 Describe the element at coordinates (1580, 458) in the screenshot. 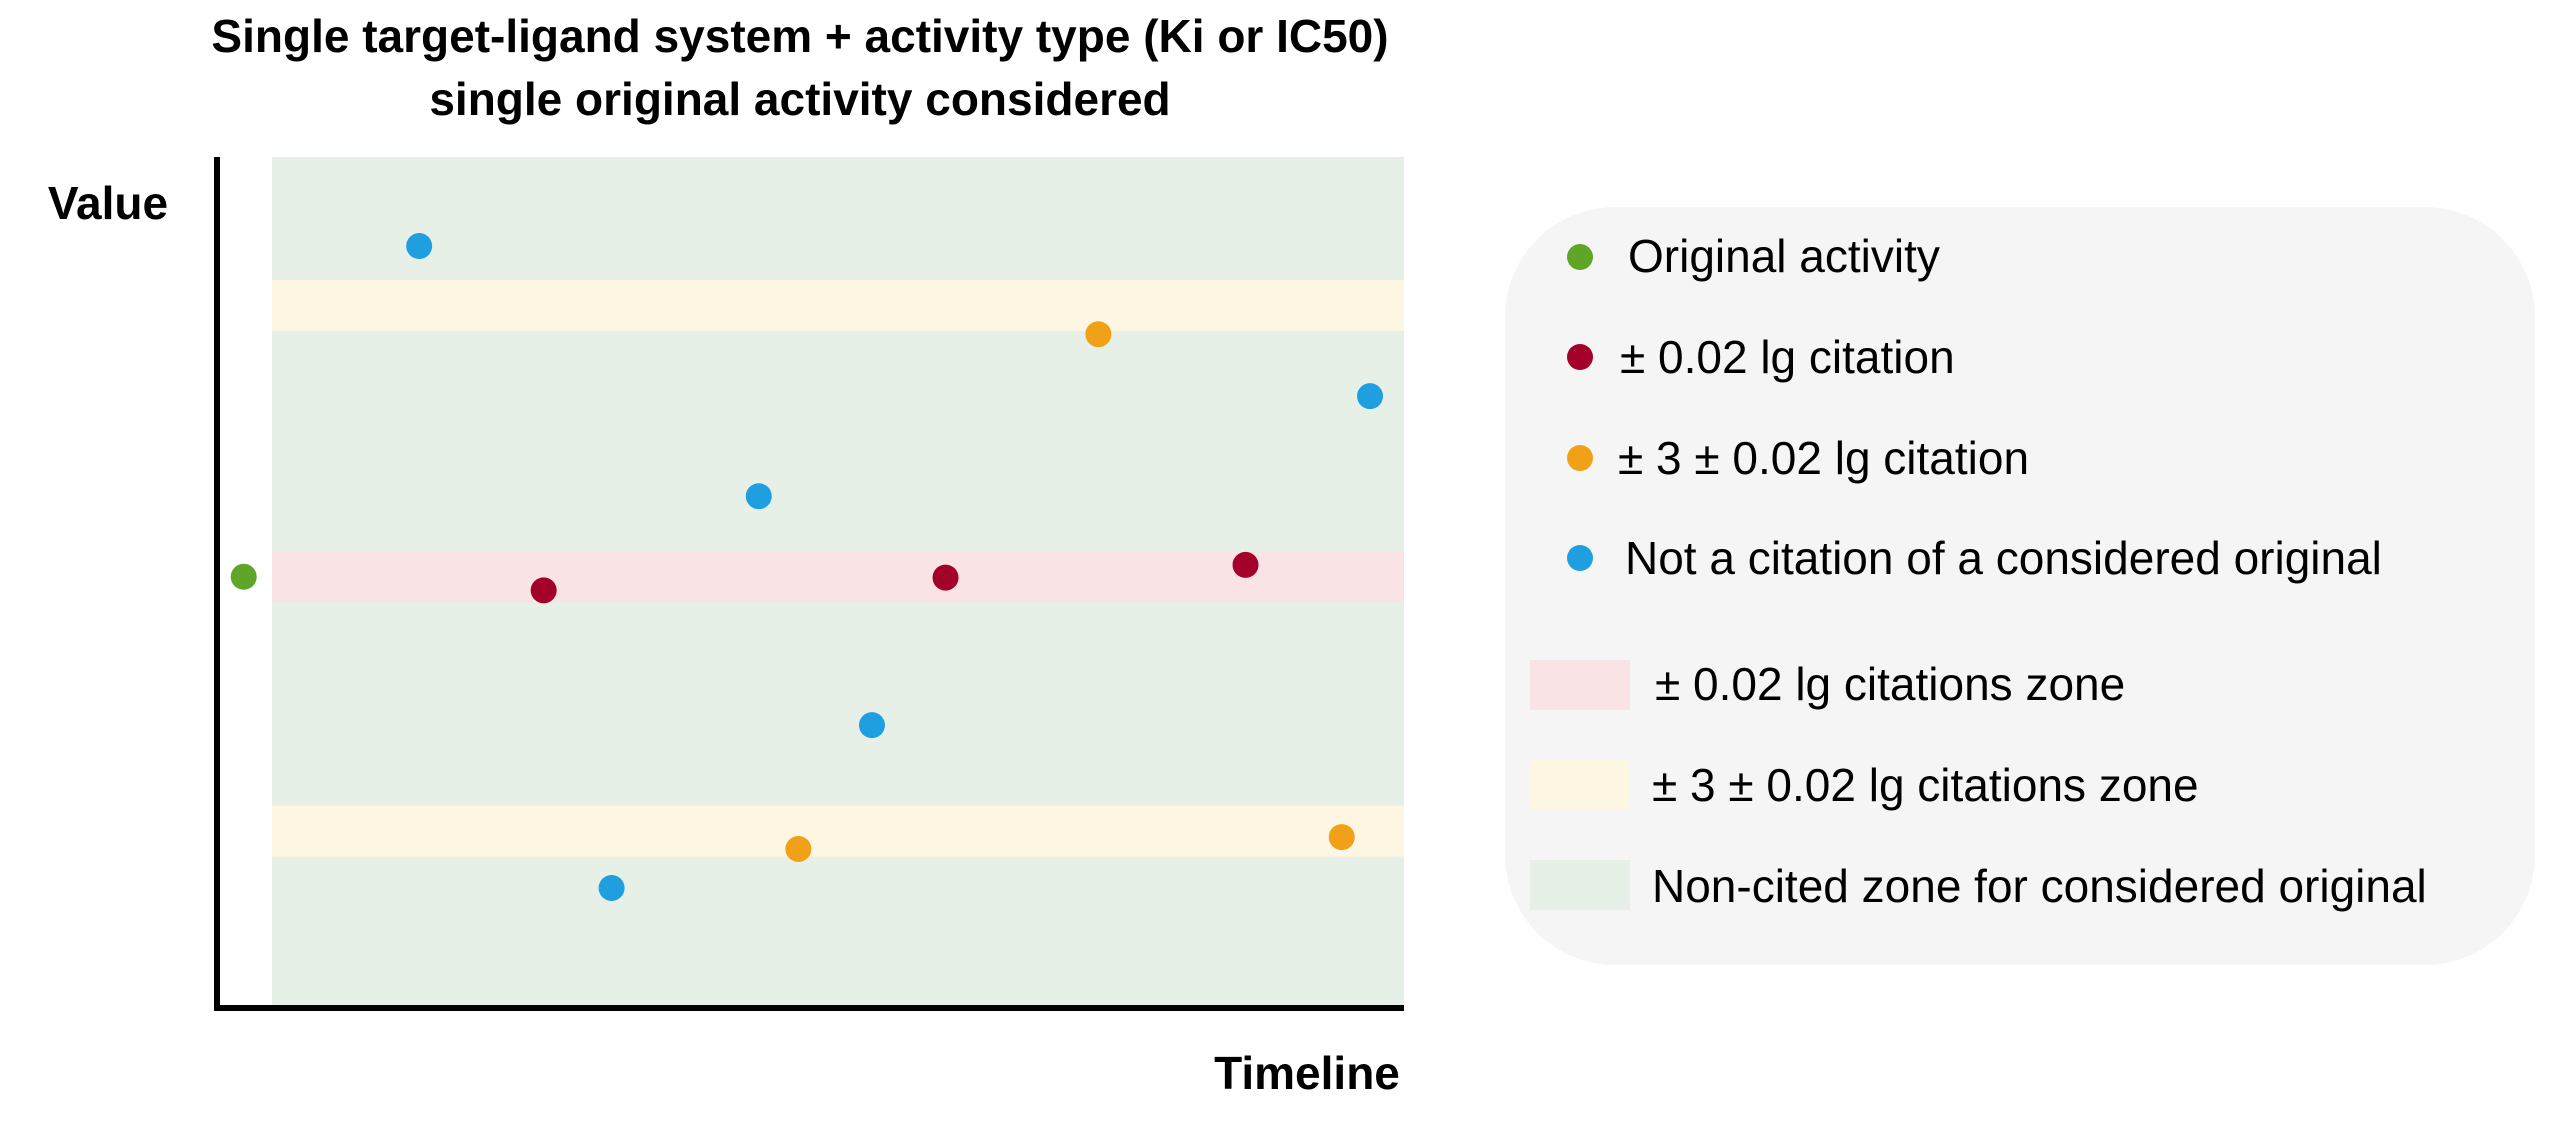

I see `legend-marker-shifted-citation` at that location.